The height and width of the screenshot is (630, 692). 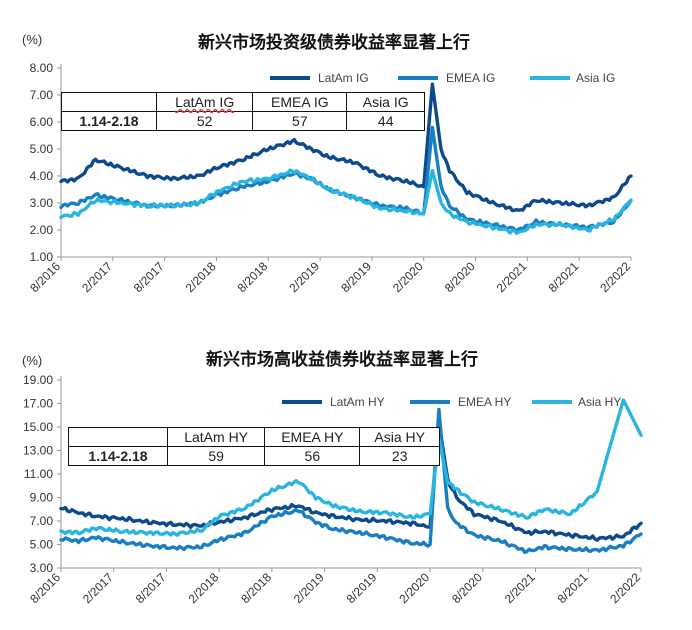 What do you see at coordinates (300, 102) in the screenshot?
I see `ig-table-header-emea: EMEA IG` at bounding box center [300, 102].